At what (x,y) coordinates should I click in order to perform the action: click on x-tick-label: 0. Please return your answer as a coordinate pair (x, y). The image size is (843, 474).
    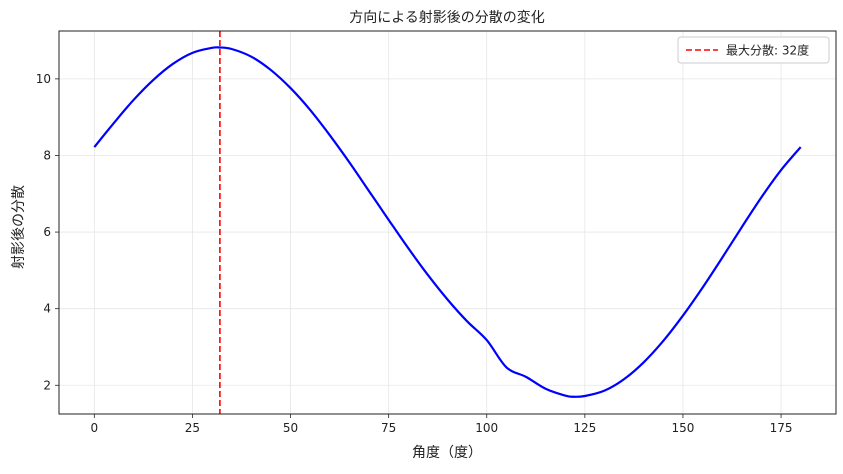
    Looking at the image, I should click on (94, 428).